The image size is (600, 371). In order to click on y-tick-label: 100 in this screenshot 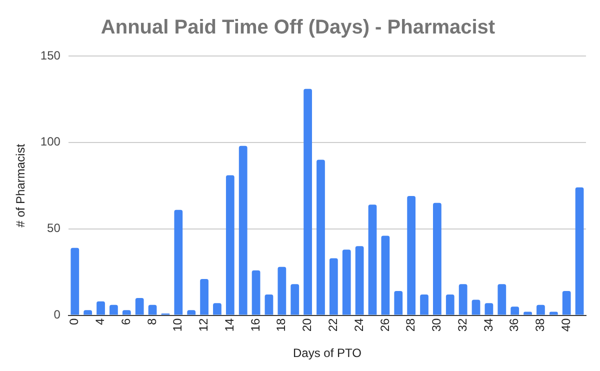, I will do `click(50, 141)`.